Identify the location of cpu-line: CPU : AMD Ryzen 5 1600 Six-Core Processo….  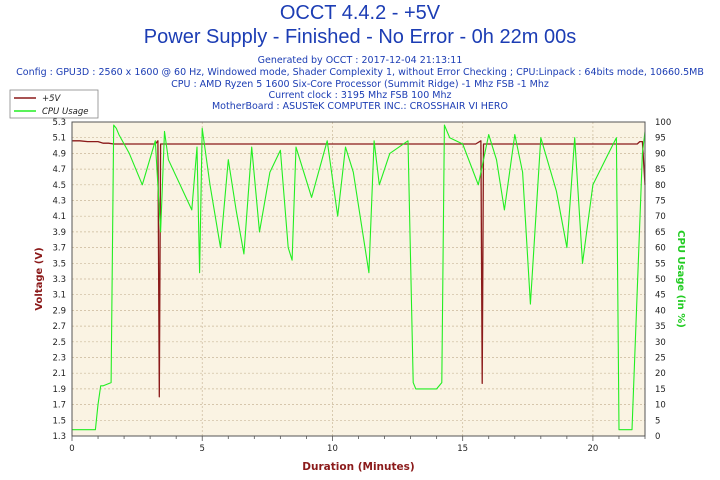
(360, 84).